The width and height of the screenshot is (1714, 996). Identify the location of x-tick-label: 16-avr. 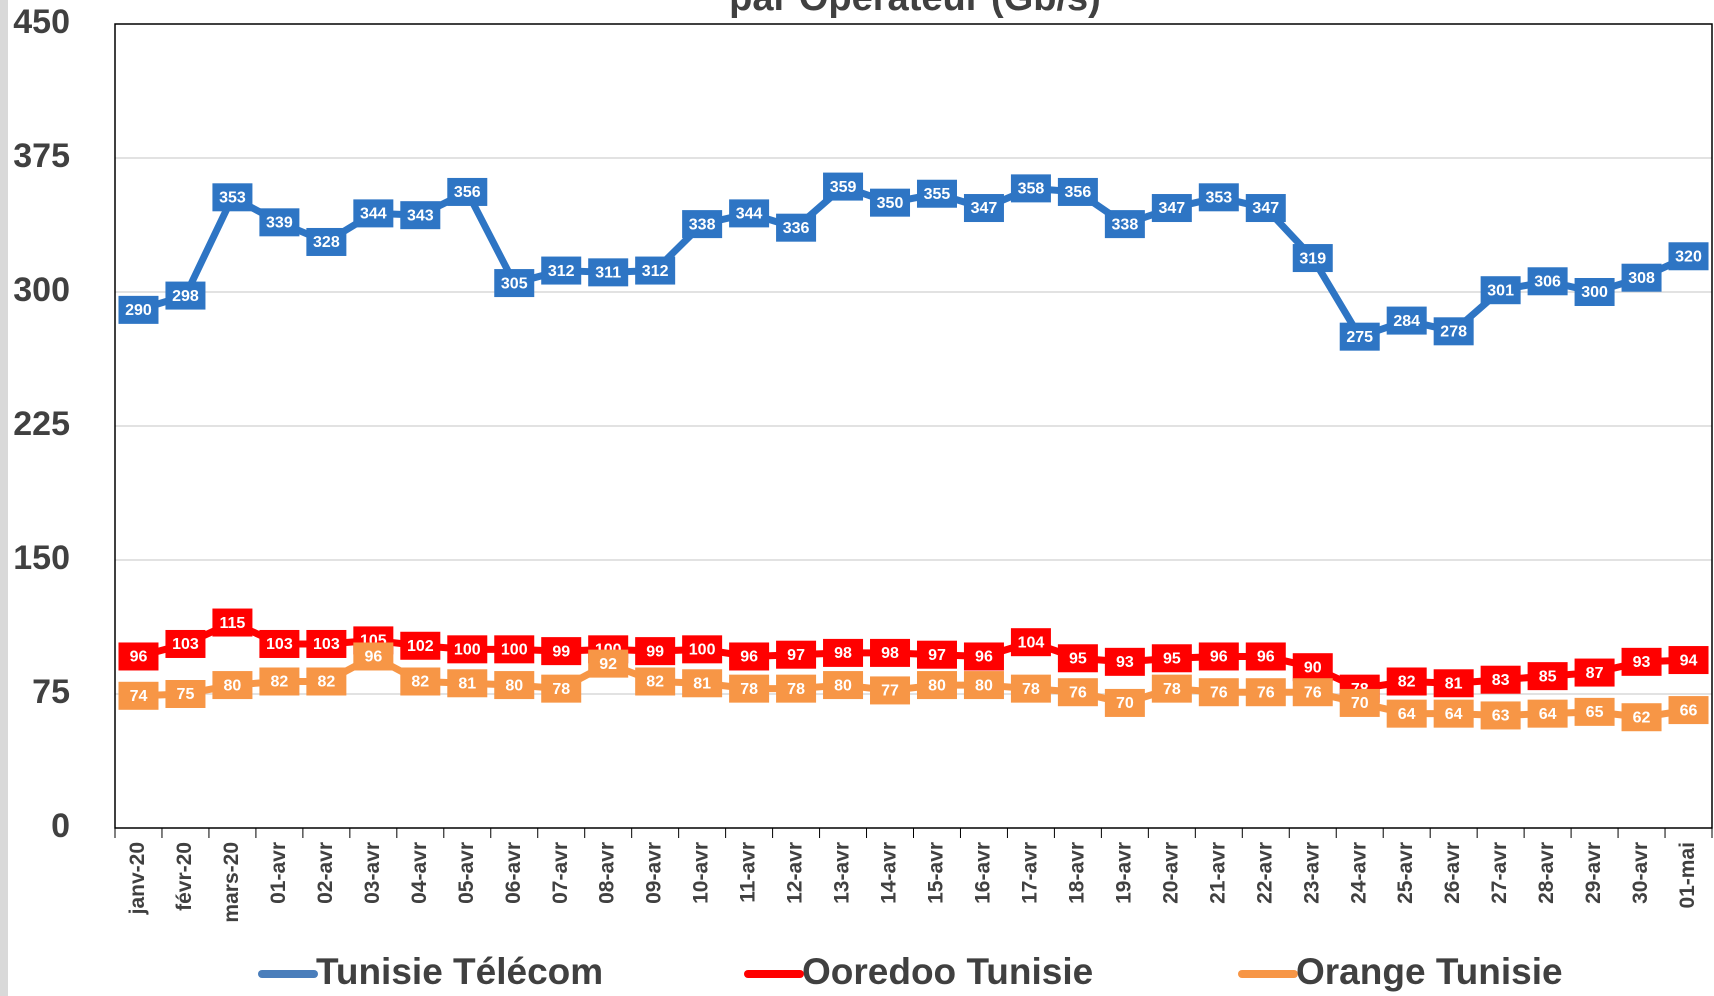
(983, 873).